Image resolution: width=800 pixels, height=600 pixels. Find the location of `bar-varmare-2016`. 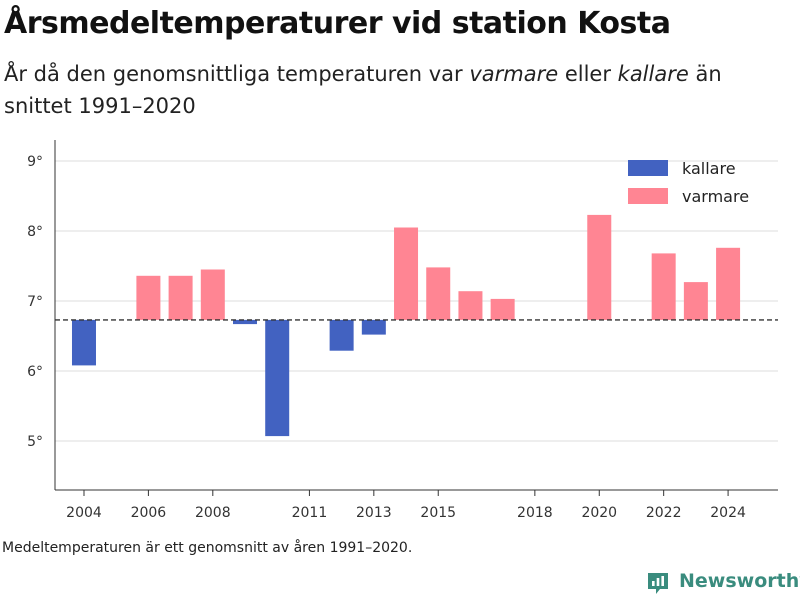

bar-varmare-2016 is located at coordinates (470, 305).